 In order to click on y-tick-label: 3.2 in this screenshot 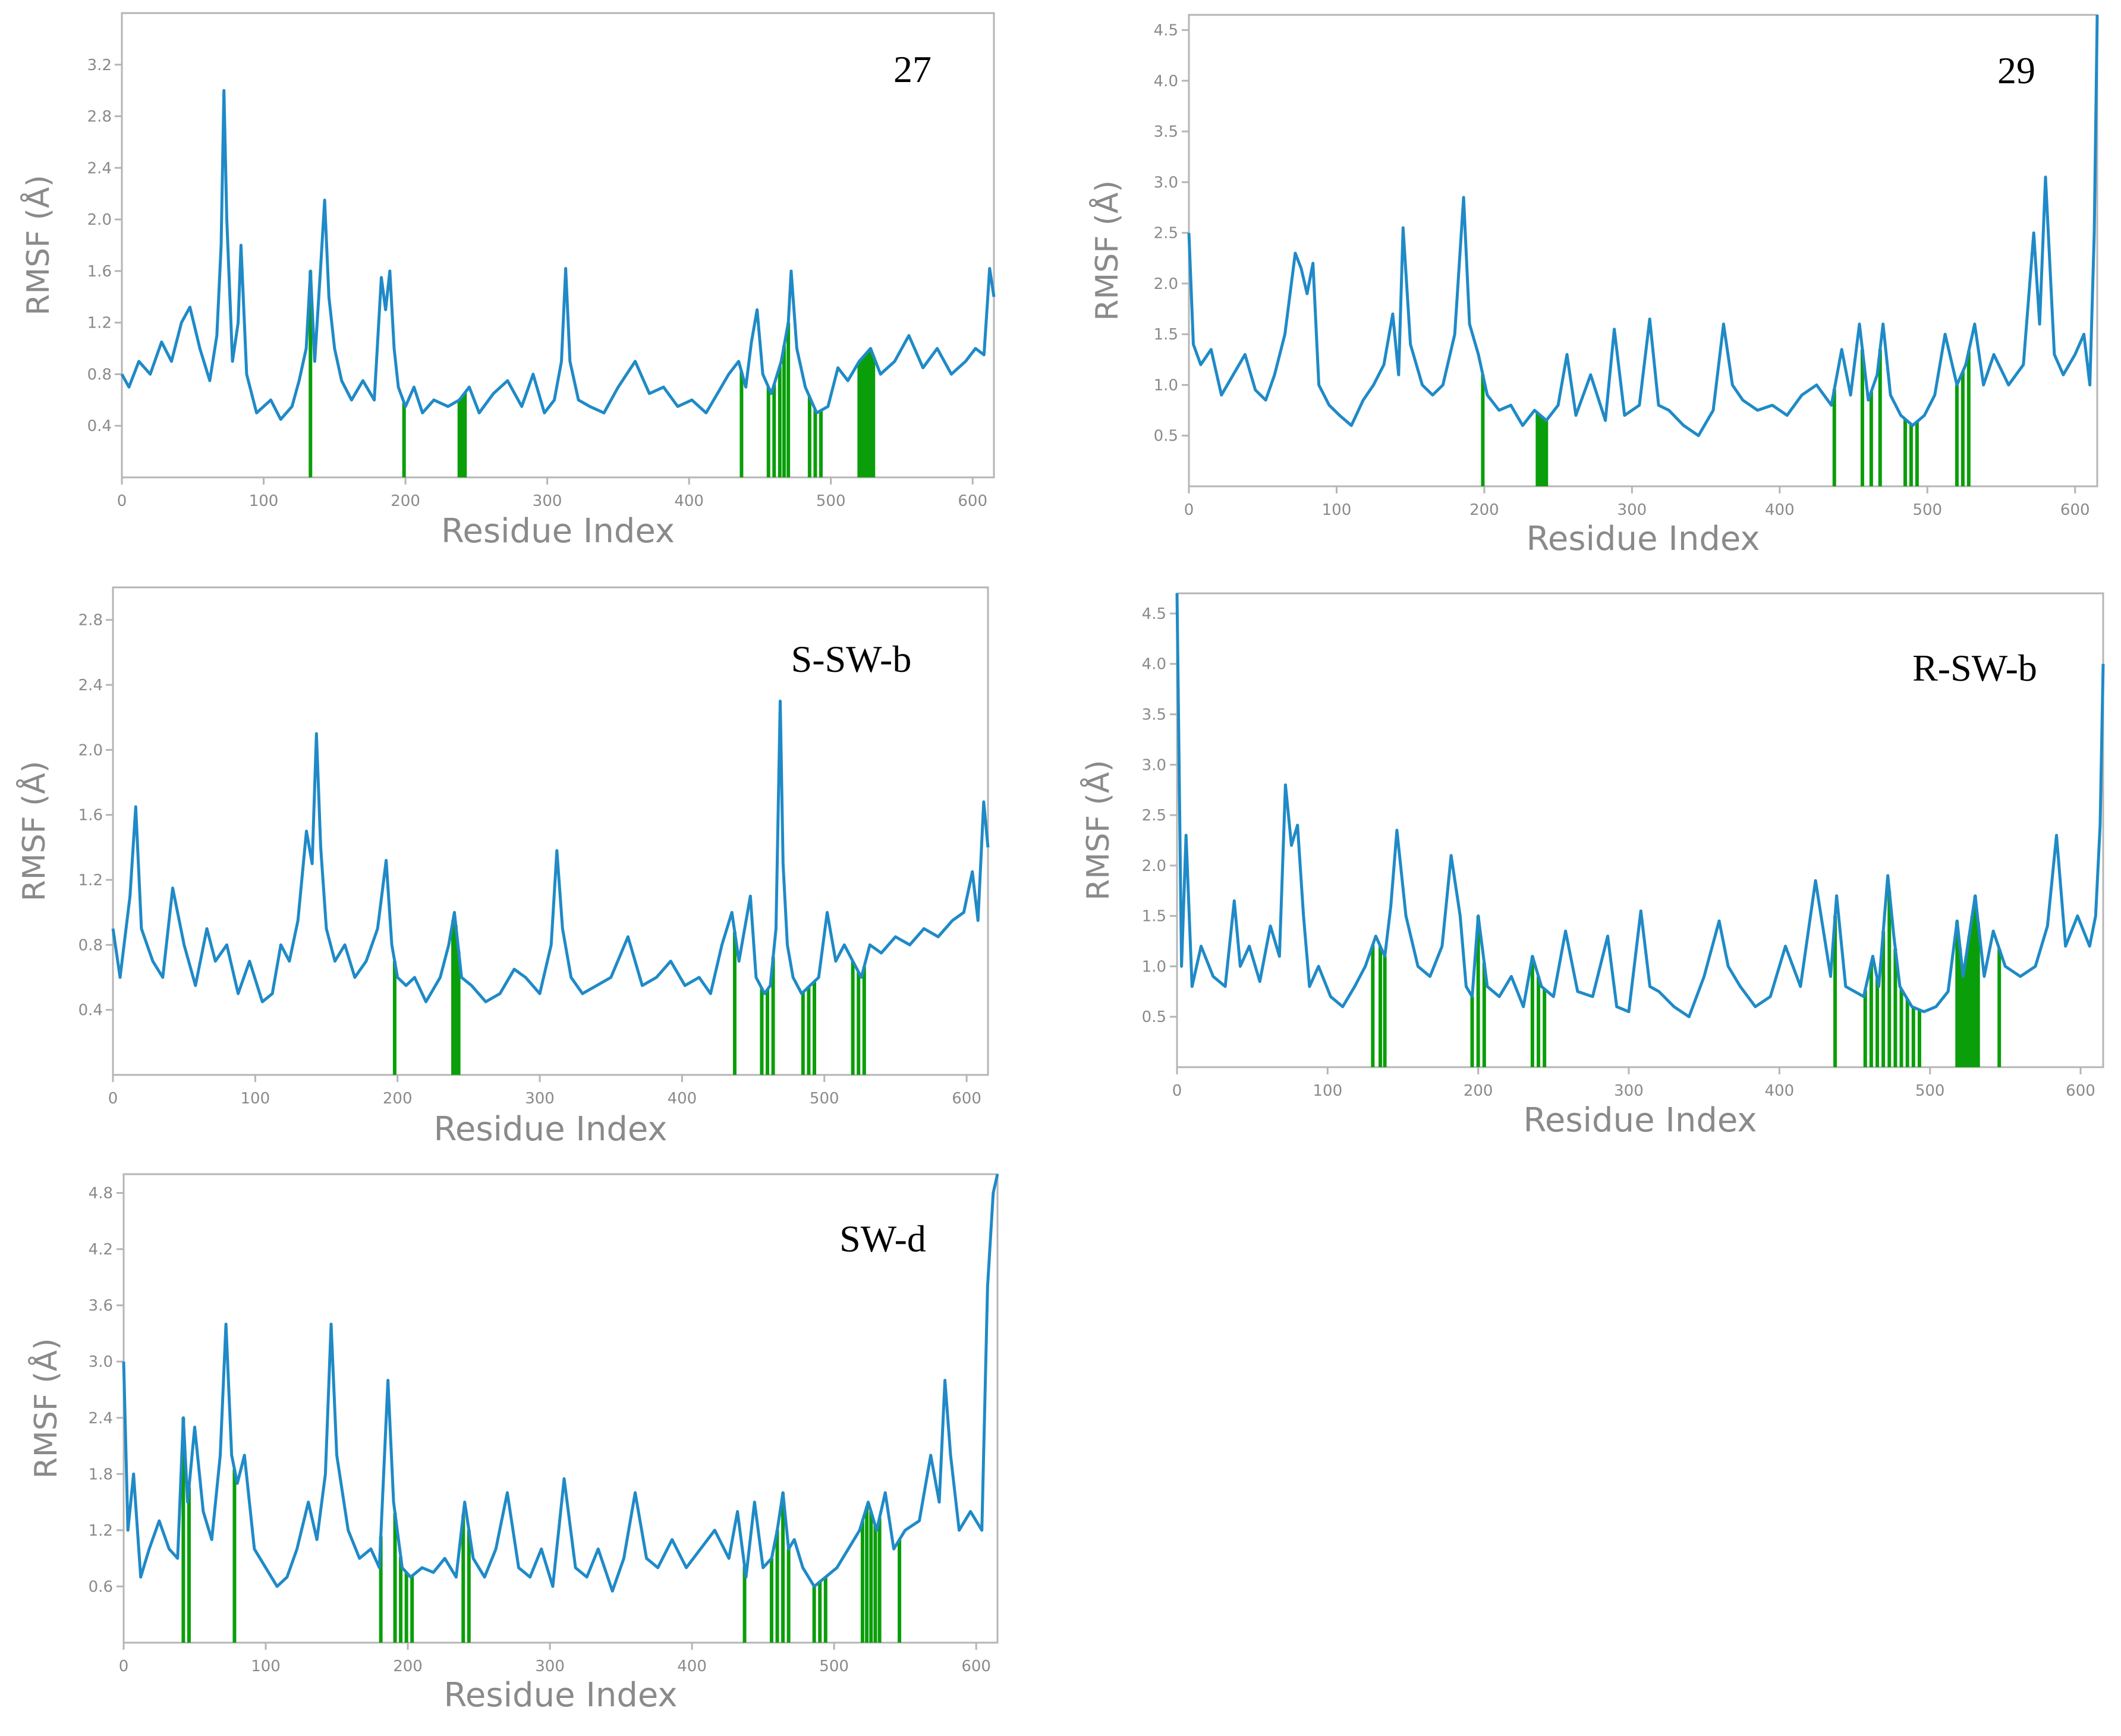, I will do `click(99, 65)`.